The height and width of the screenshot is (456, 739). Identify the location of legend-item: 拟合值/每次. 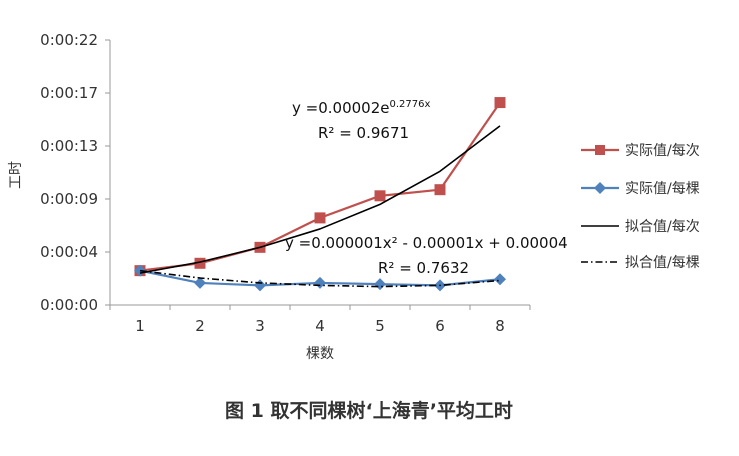
(640, 227).